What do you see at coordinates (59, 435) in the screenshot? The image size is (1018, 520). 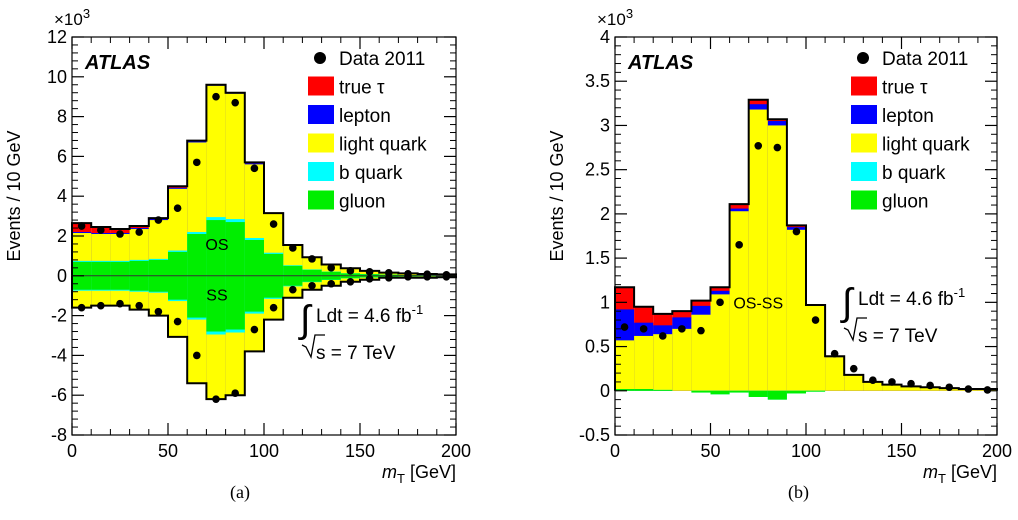 I see `panel-a-ytick-label: -8` at bounding box center [59, 435].